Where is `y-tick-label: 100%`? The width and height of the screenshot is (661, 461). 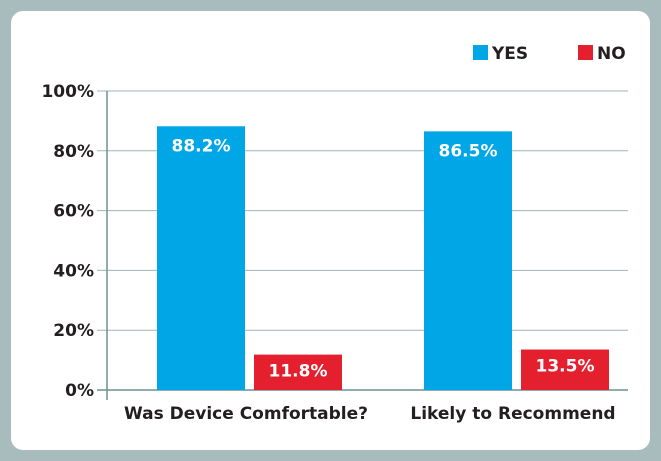 y-tick-label: 100% is located at coordinates (67, 92).